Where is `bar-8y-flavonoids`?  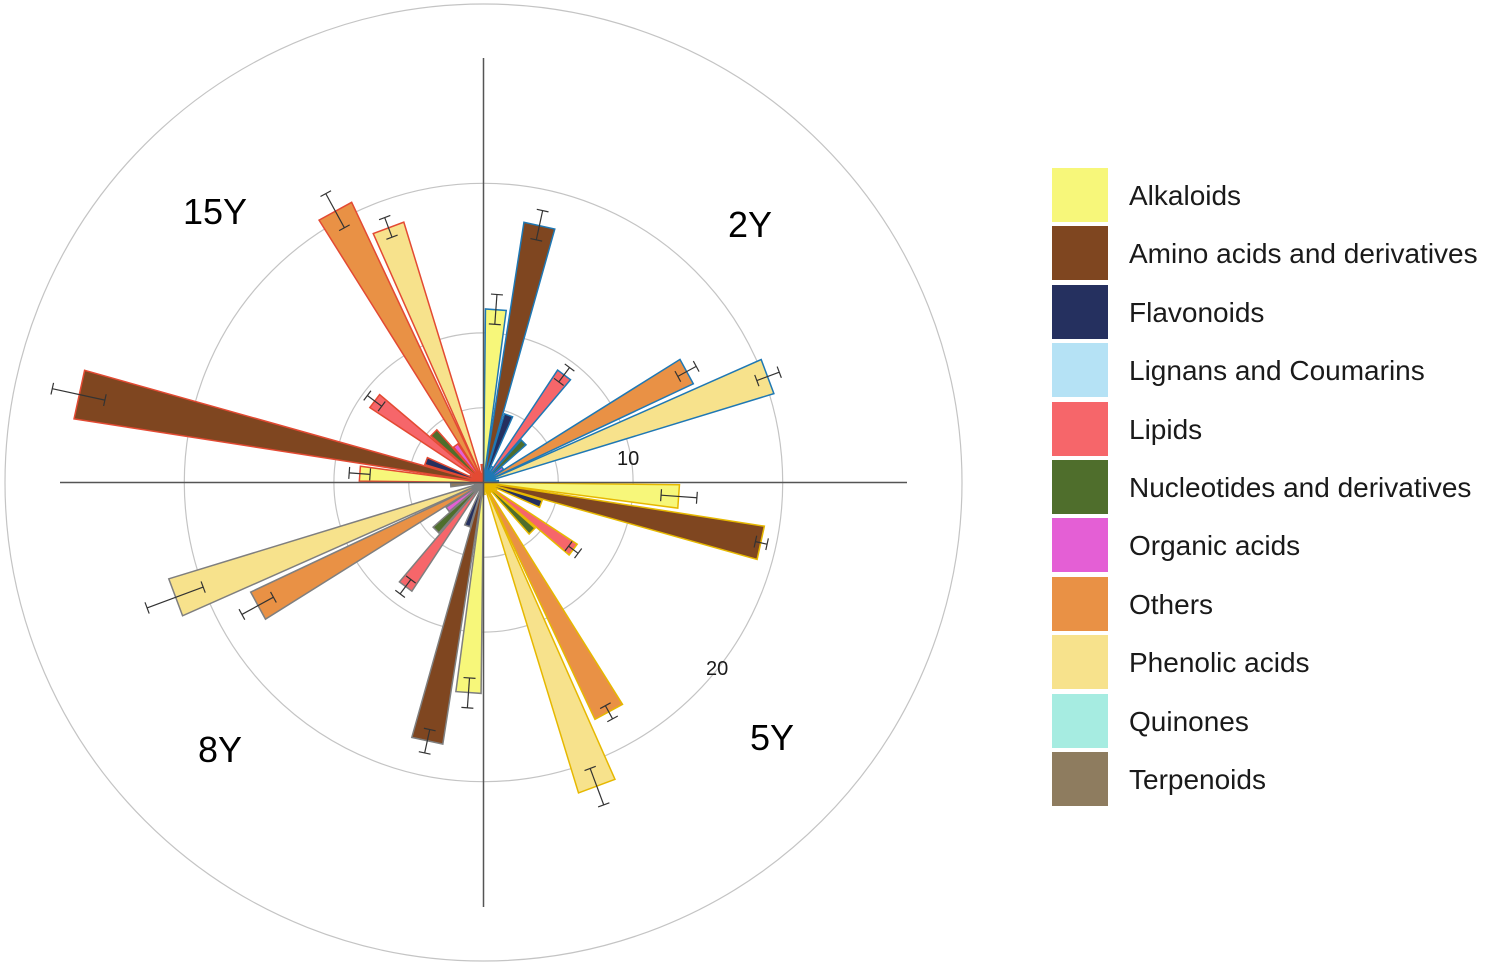 bar-8y-flavonoids is located at coordinates (474, 505).